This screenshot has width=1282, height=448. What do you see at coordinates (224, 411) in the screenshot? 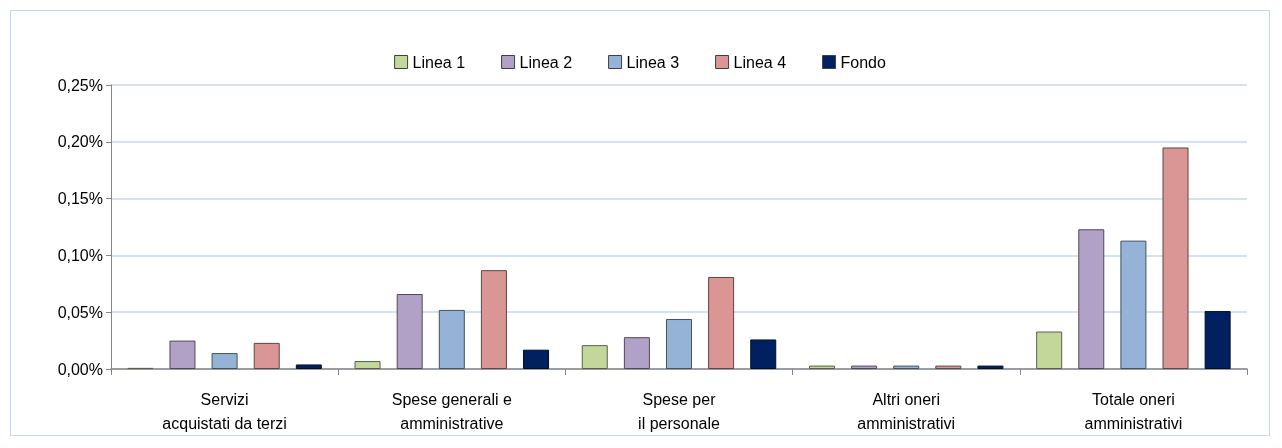
I see `x-tick-label: Servizi acquistati da terzi` at bounding box center [224, 411].